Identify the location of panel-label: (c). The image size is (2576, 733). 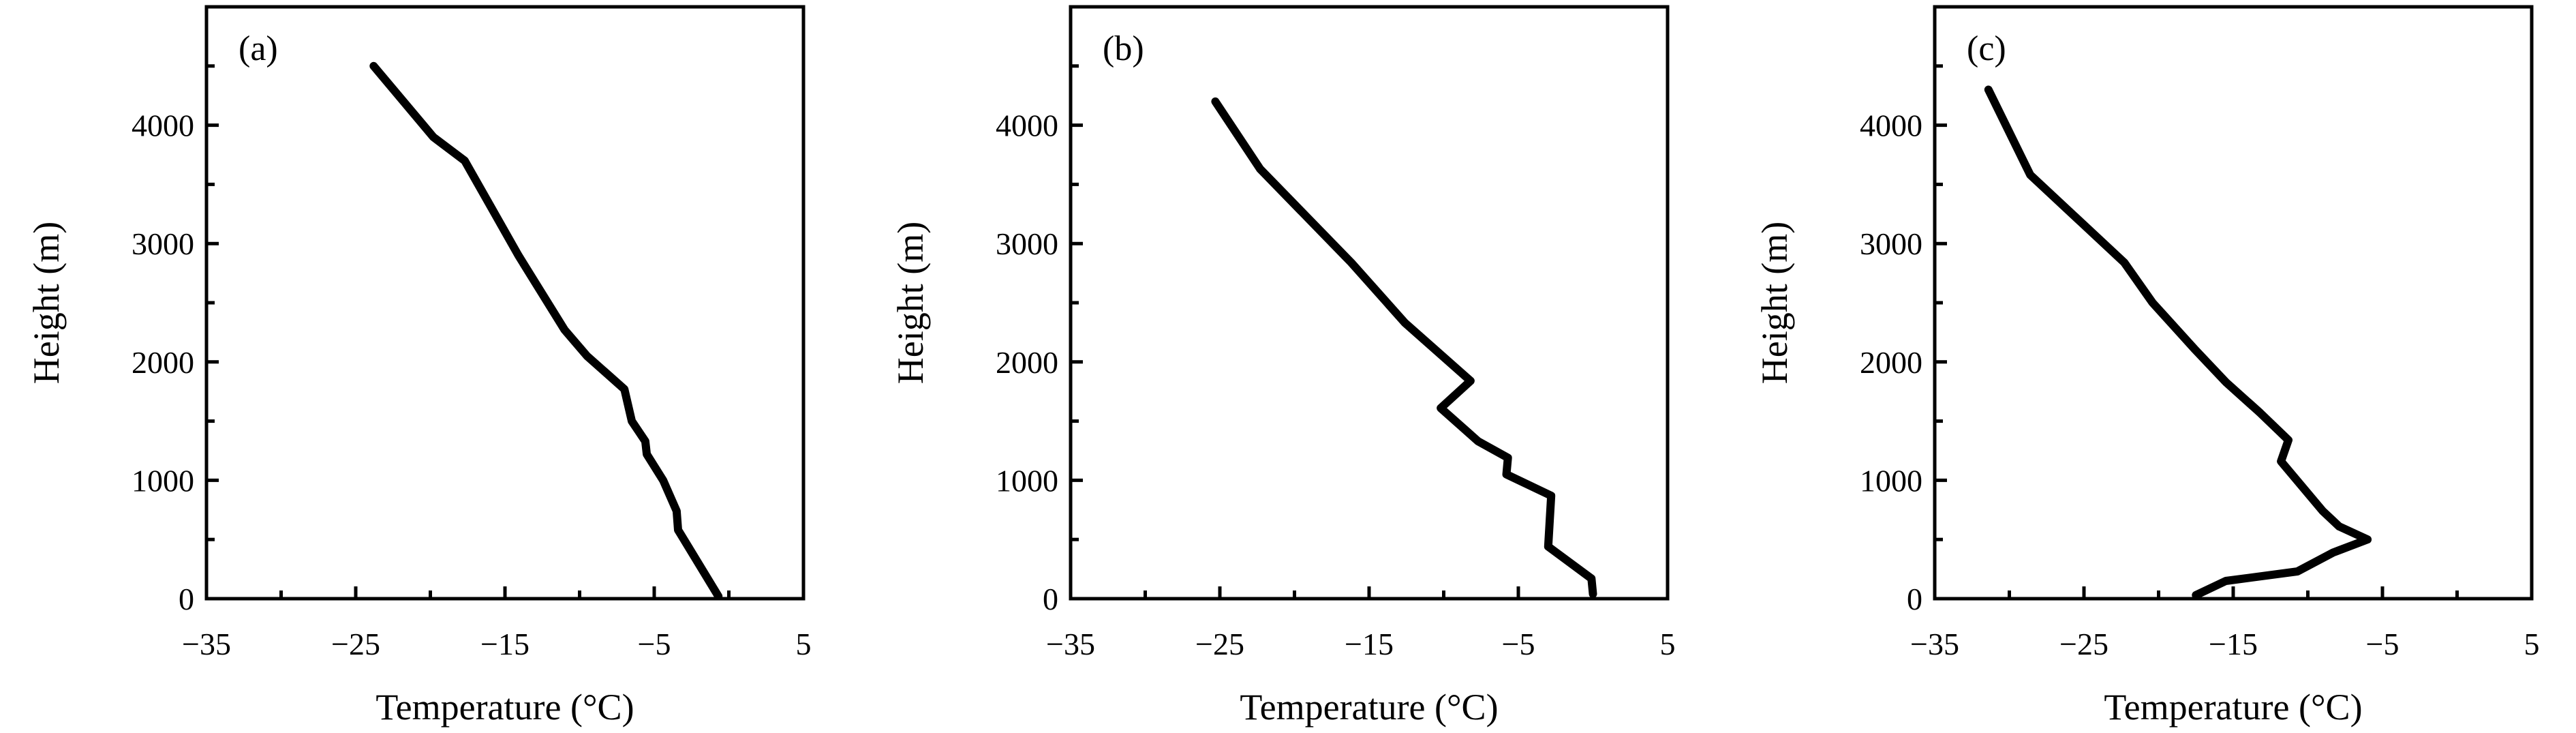
(1986, 49).